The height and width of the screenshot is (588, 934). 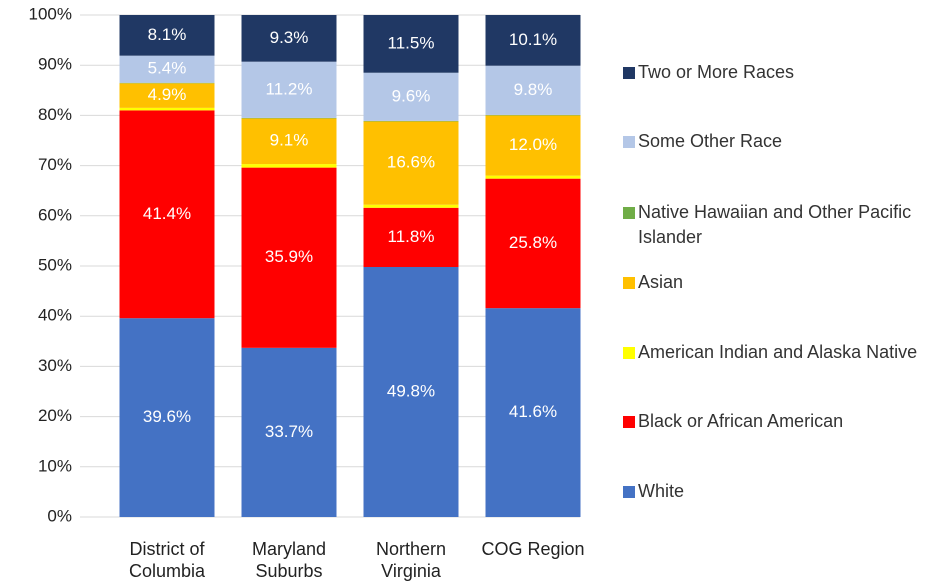 I want to click on legend-entry: Black or African American, so click(x=773, y=421).